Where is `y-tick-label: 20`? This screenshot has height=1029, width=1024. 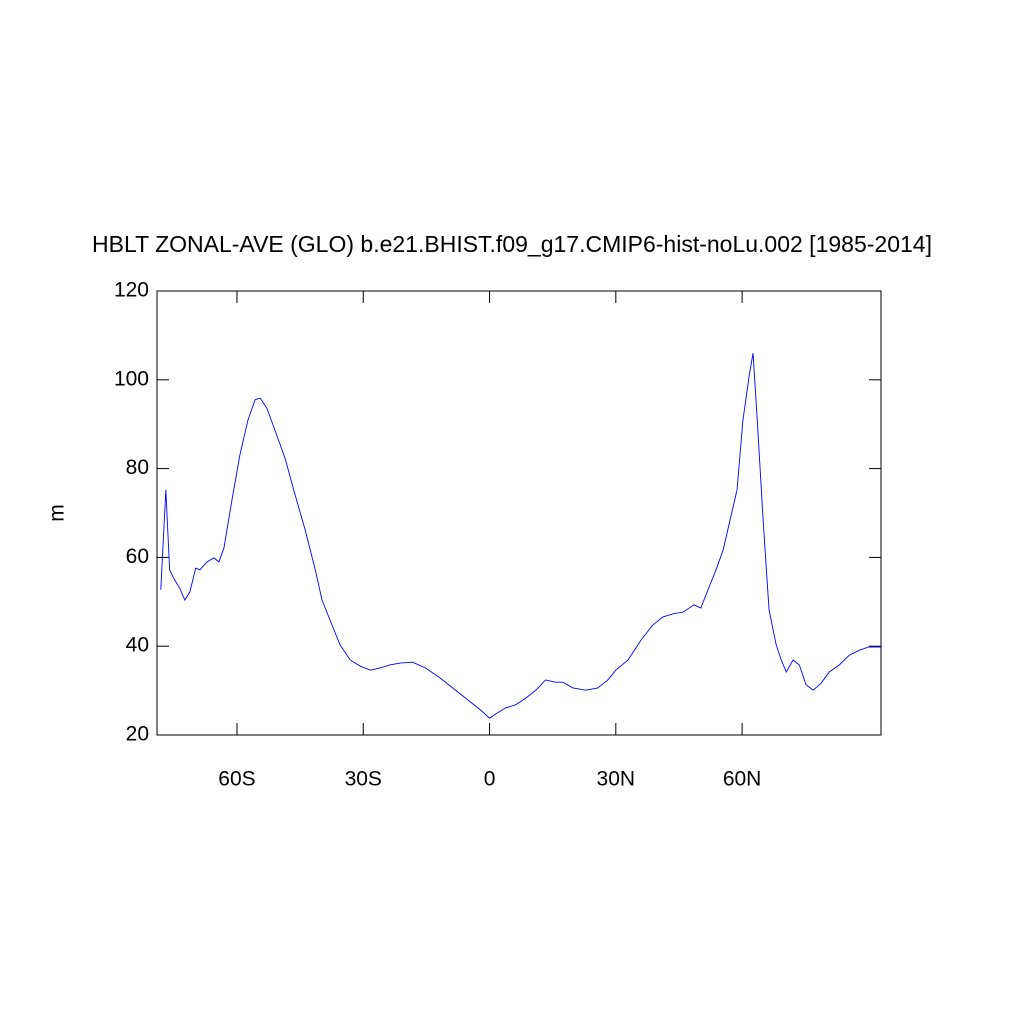
y-tick-label: 20 is located at coordinates (137, 734).